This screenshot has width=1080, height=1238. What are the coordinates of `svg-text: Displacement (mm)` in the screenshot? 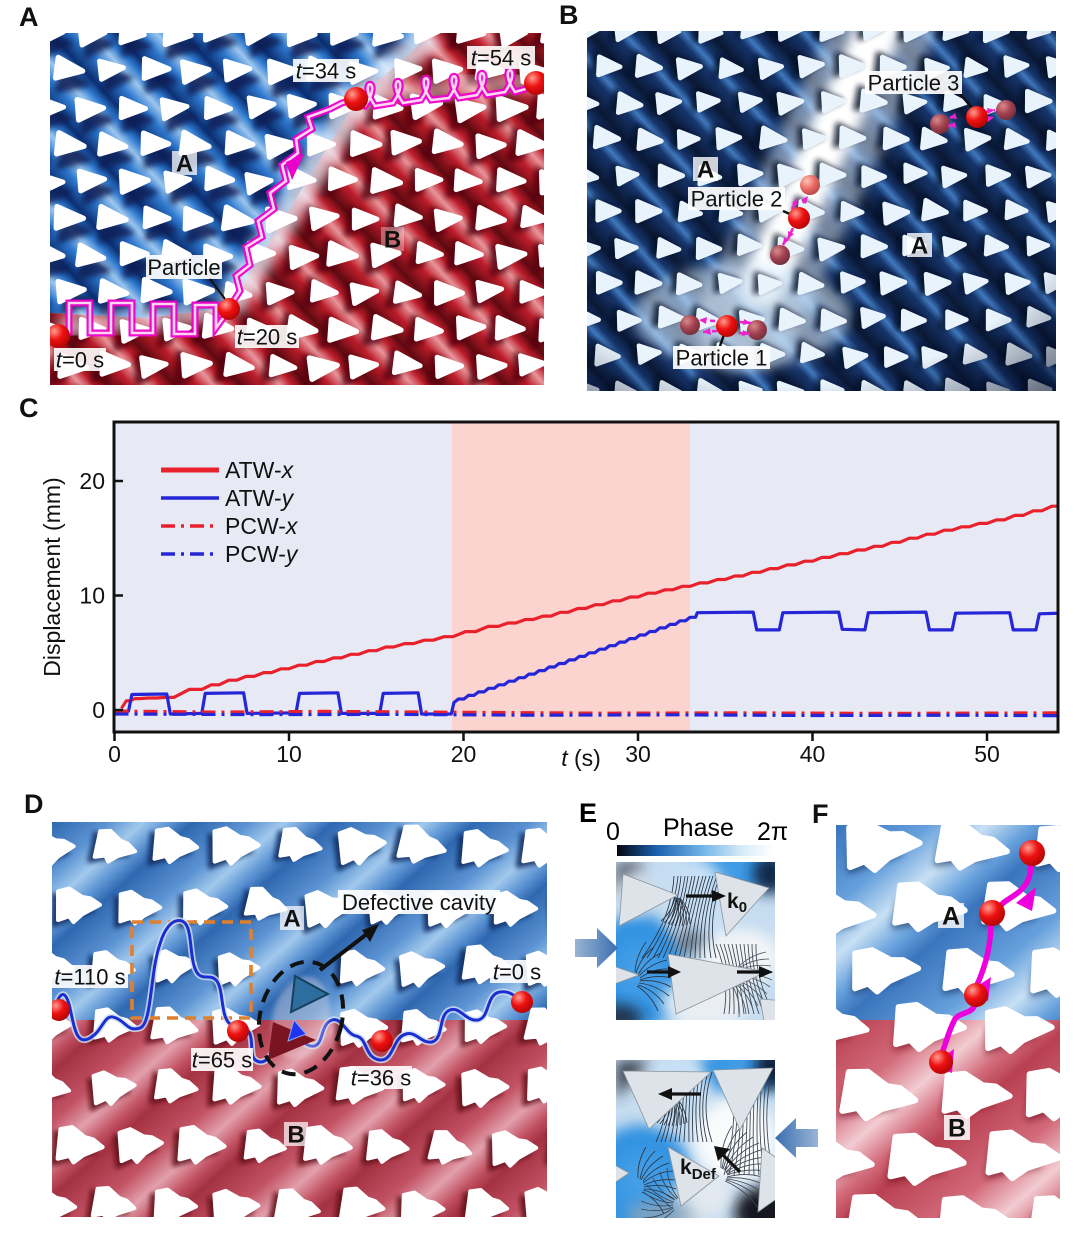 It's located at (52, 576).